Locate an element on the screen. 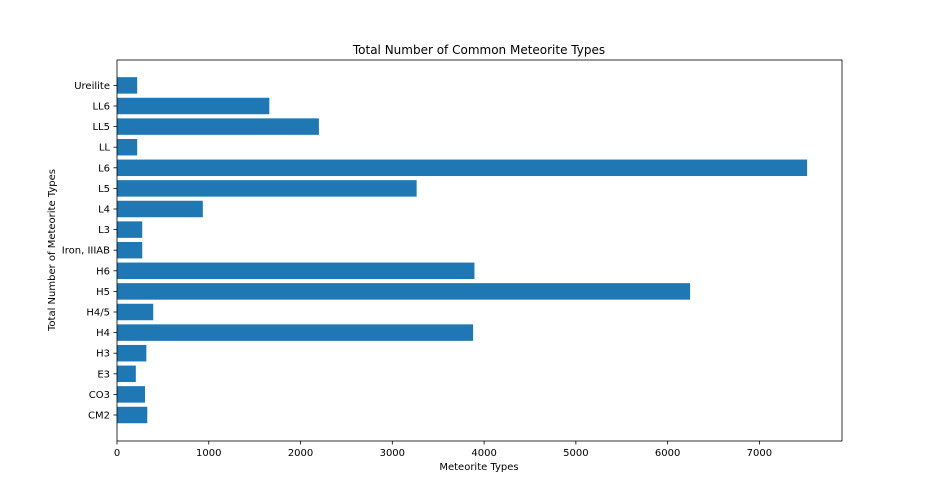  y-tick-label: H6 is located at coordinates (103, 271).